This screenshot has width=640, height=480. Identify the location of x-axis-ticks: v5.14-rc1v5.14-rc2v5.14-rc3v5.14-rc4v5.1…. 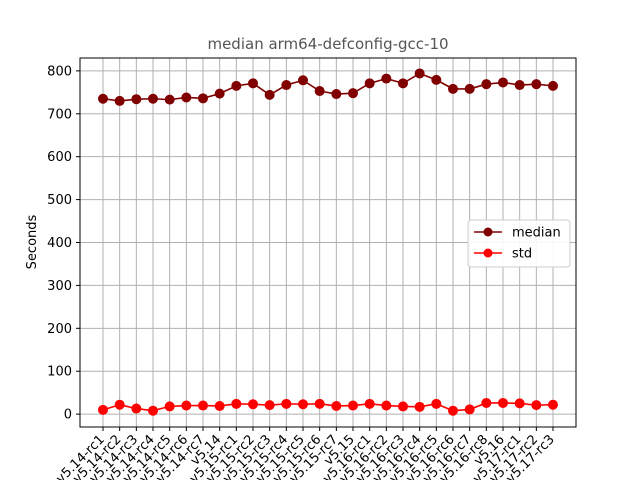
(306, 453).